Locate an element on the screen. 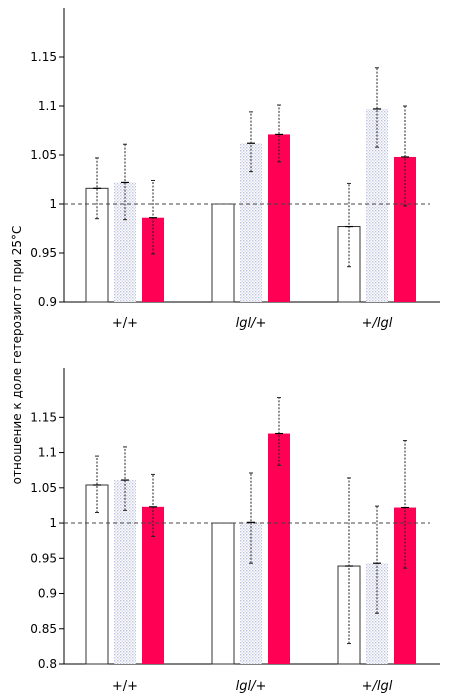 Image resolution: width=449 pixels, height=700 pixels. y-tick-label: 0.8 is located at coordinates (47, 664).